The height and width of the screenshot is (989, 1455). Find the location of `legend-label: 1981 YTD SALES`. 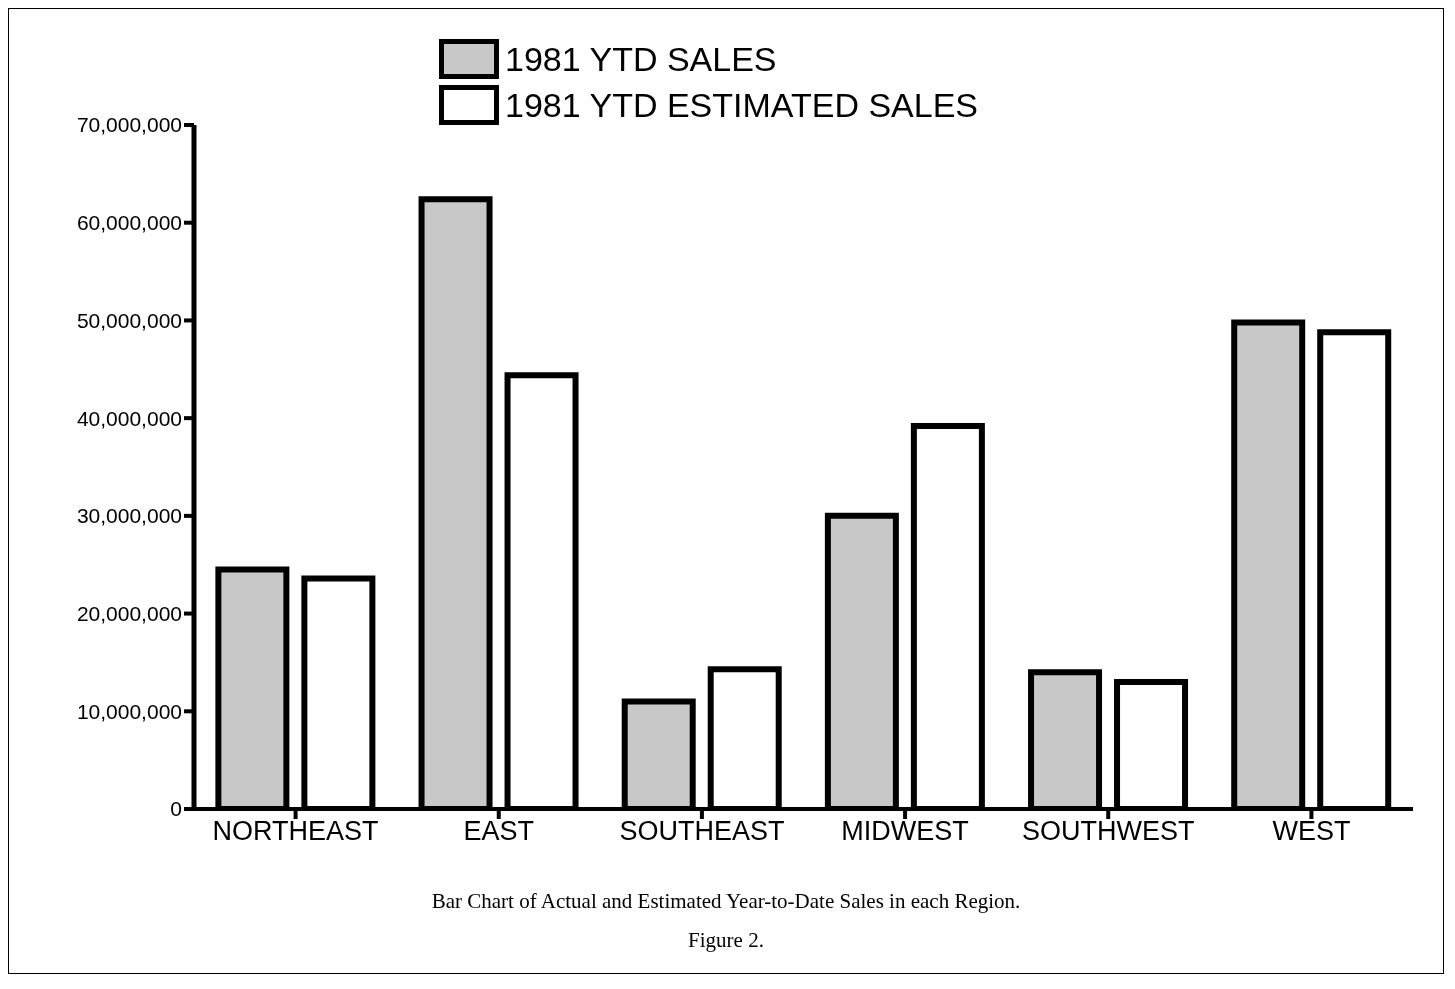

legend-label: 1981 YTD SALES is located at coordinates (641, 59).